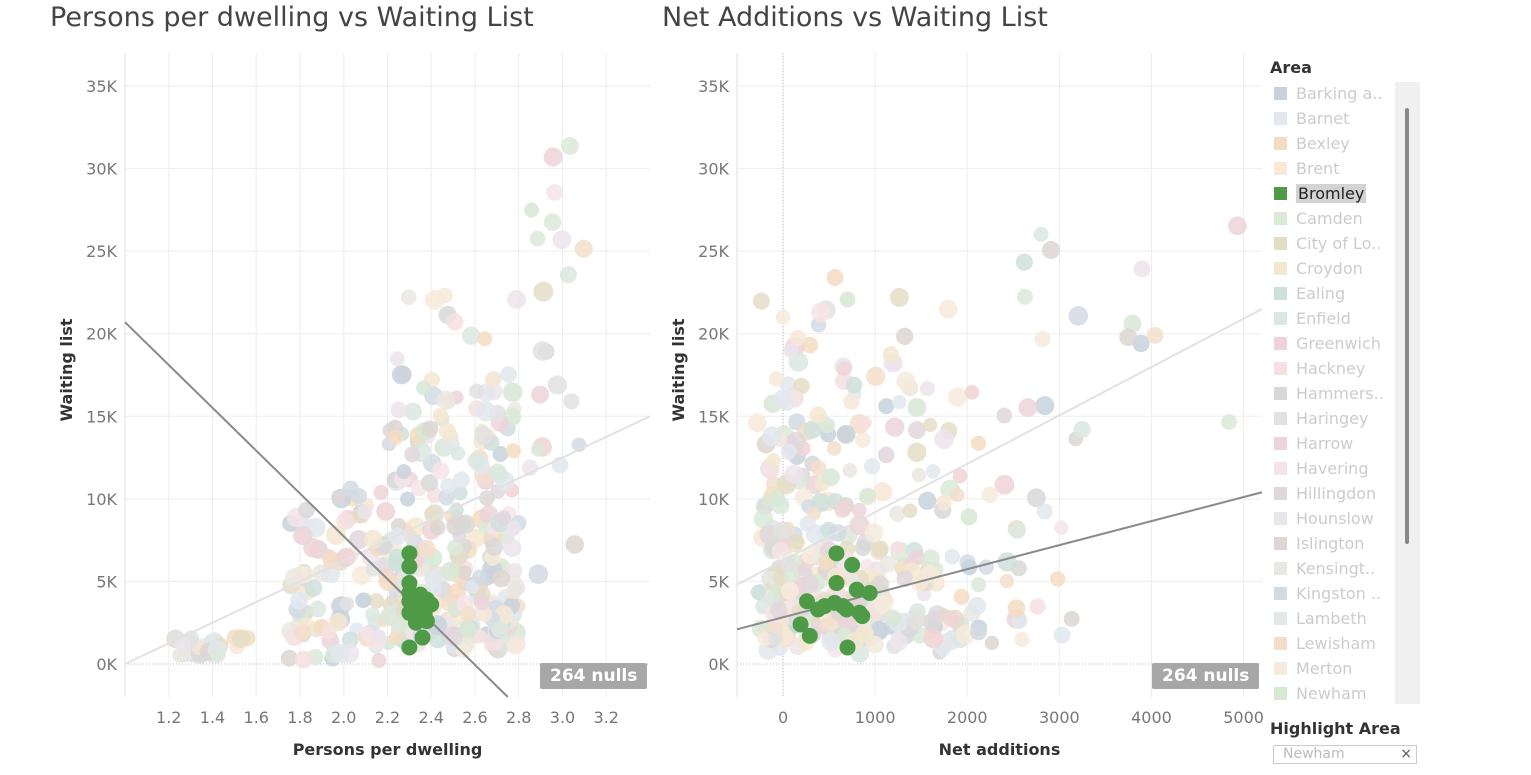 The height and width of the screenshot is (775, 1531). I want to click on legend-label: Lambeth, so click(1331, 618).